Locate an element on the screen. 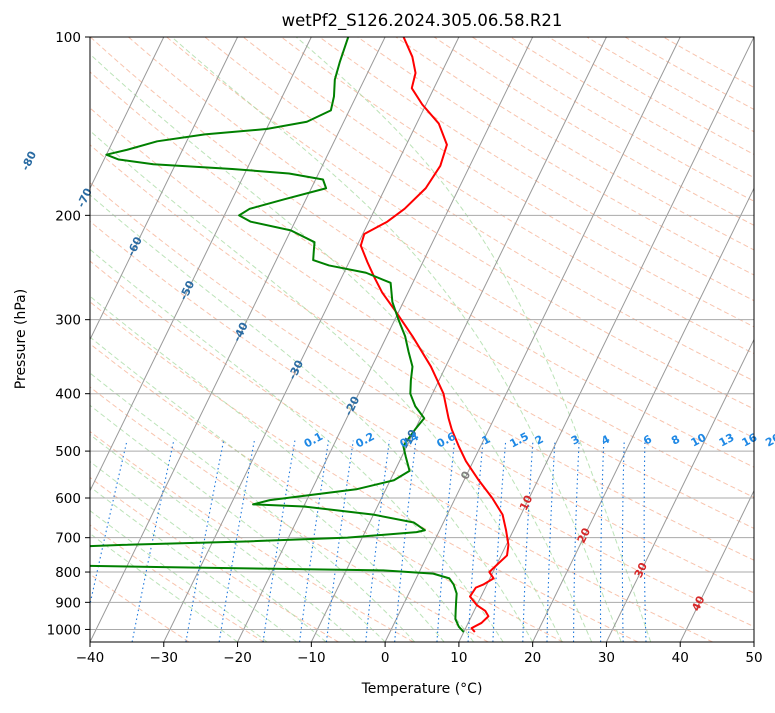  y-tick-label: 1000 is located at coordinates (64, 630).